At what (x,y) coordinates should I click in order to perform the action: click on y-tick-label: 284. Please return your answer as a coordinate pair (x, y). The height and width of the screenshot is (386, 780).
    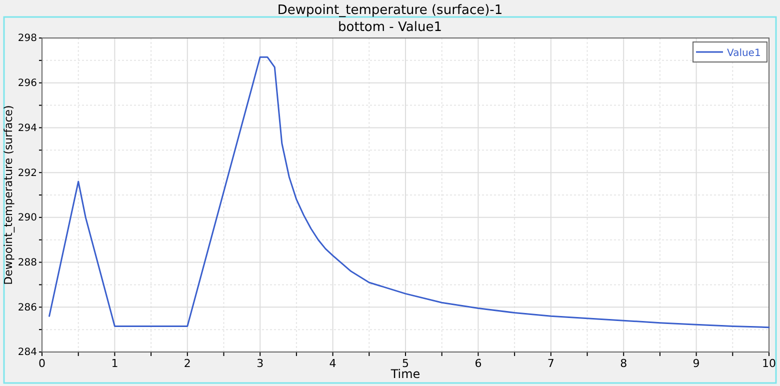
    Looking at the image, I should click on (27, 352).